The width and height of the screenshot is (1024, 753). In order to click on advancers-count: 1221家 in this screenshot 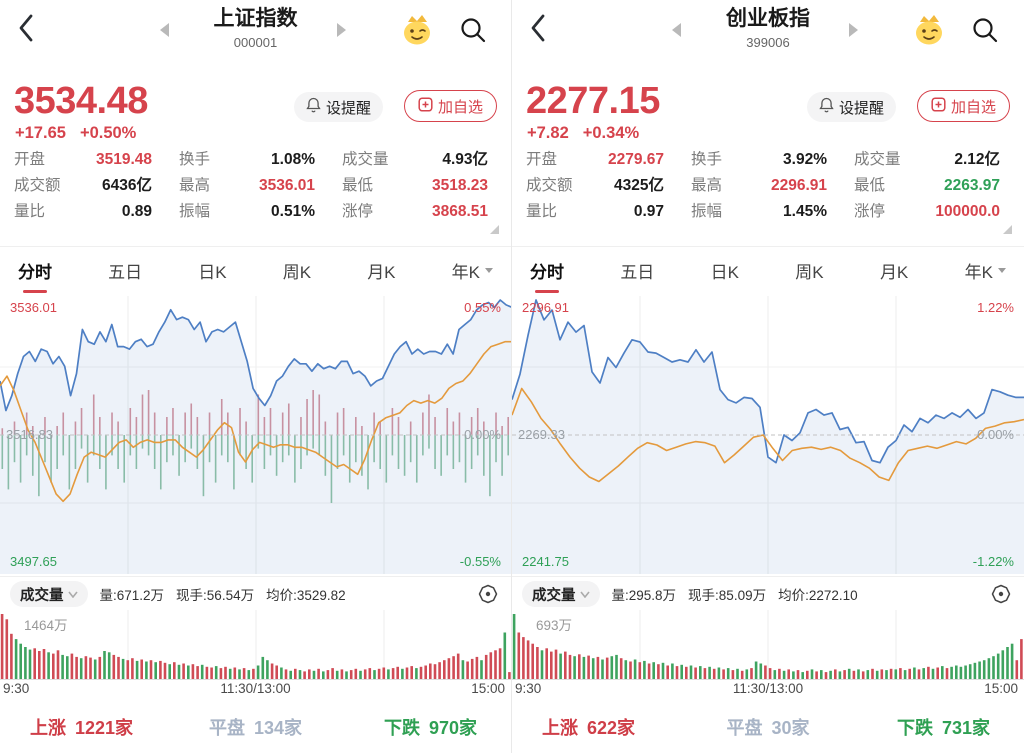, I will do `click(104, 728)`.